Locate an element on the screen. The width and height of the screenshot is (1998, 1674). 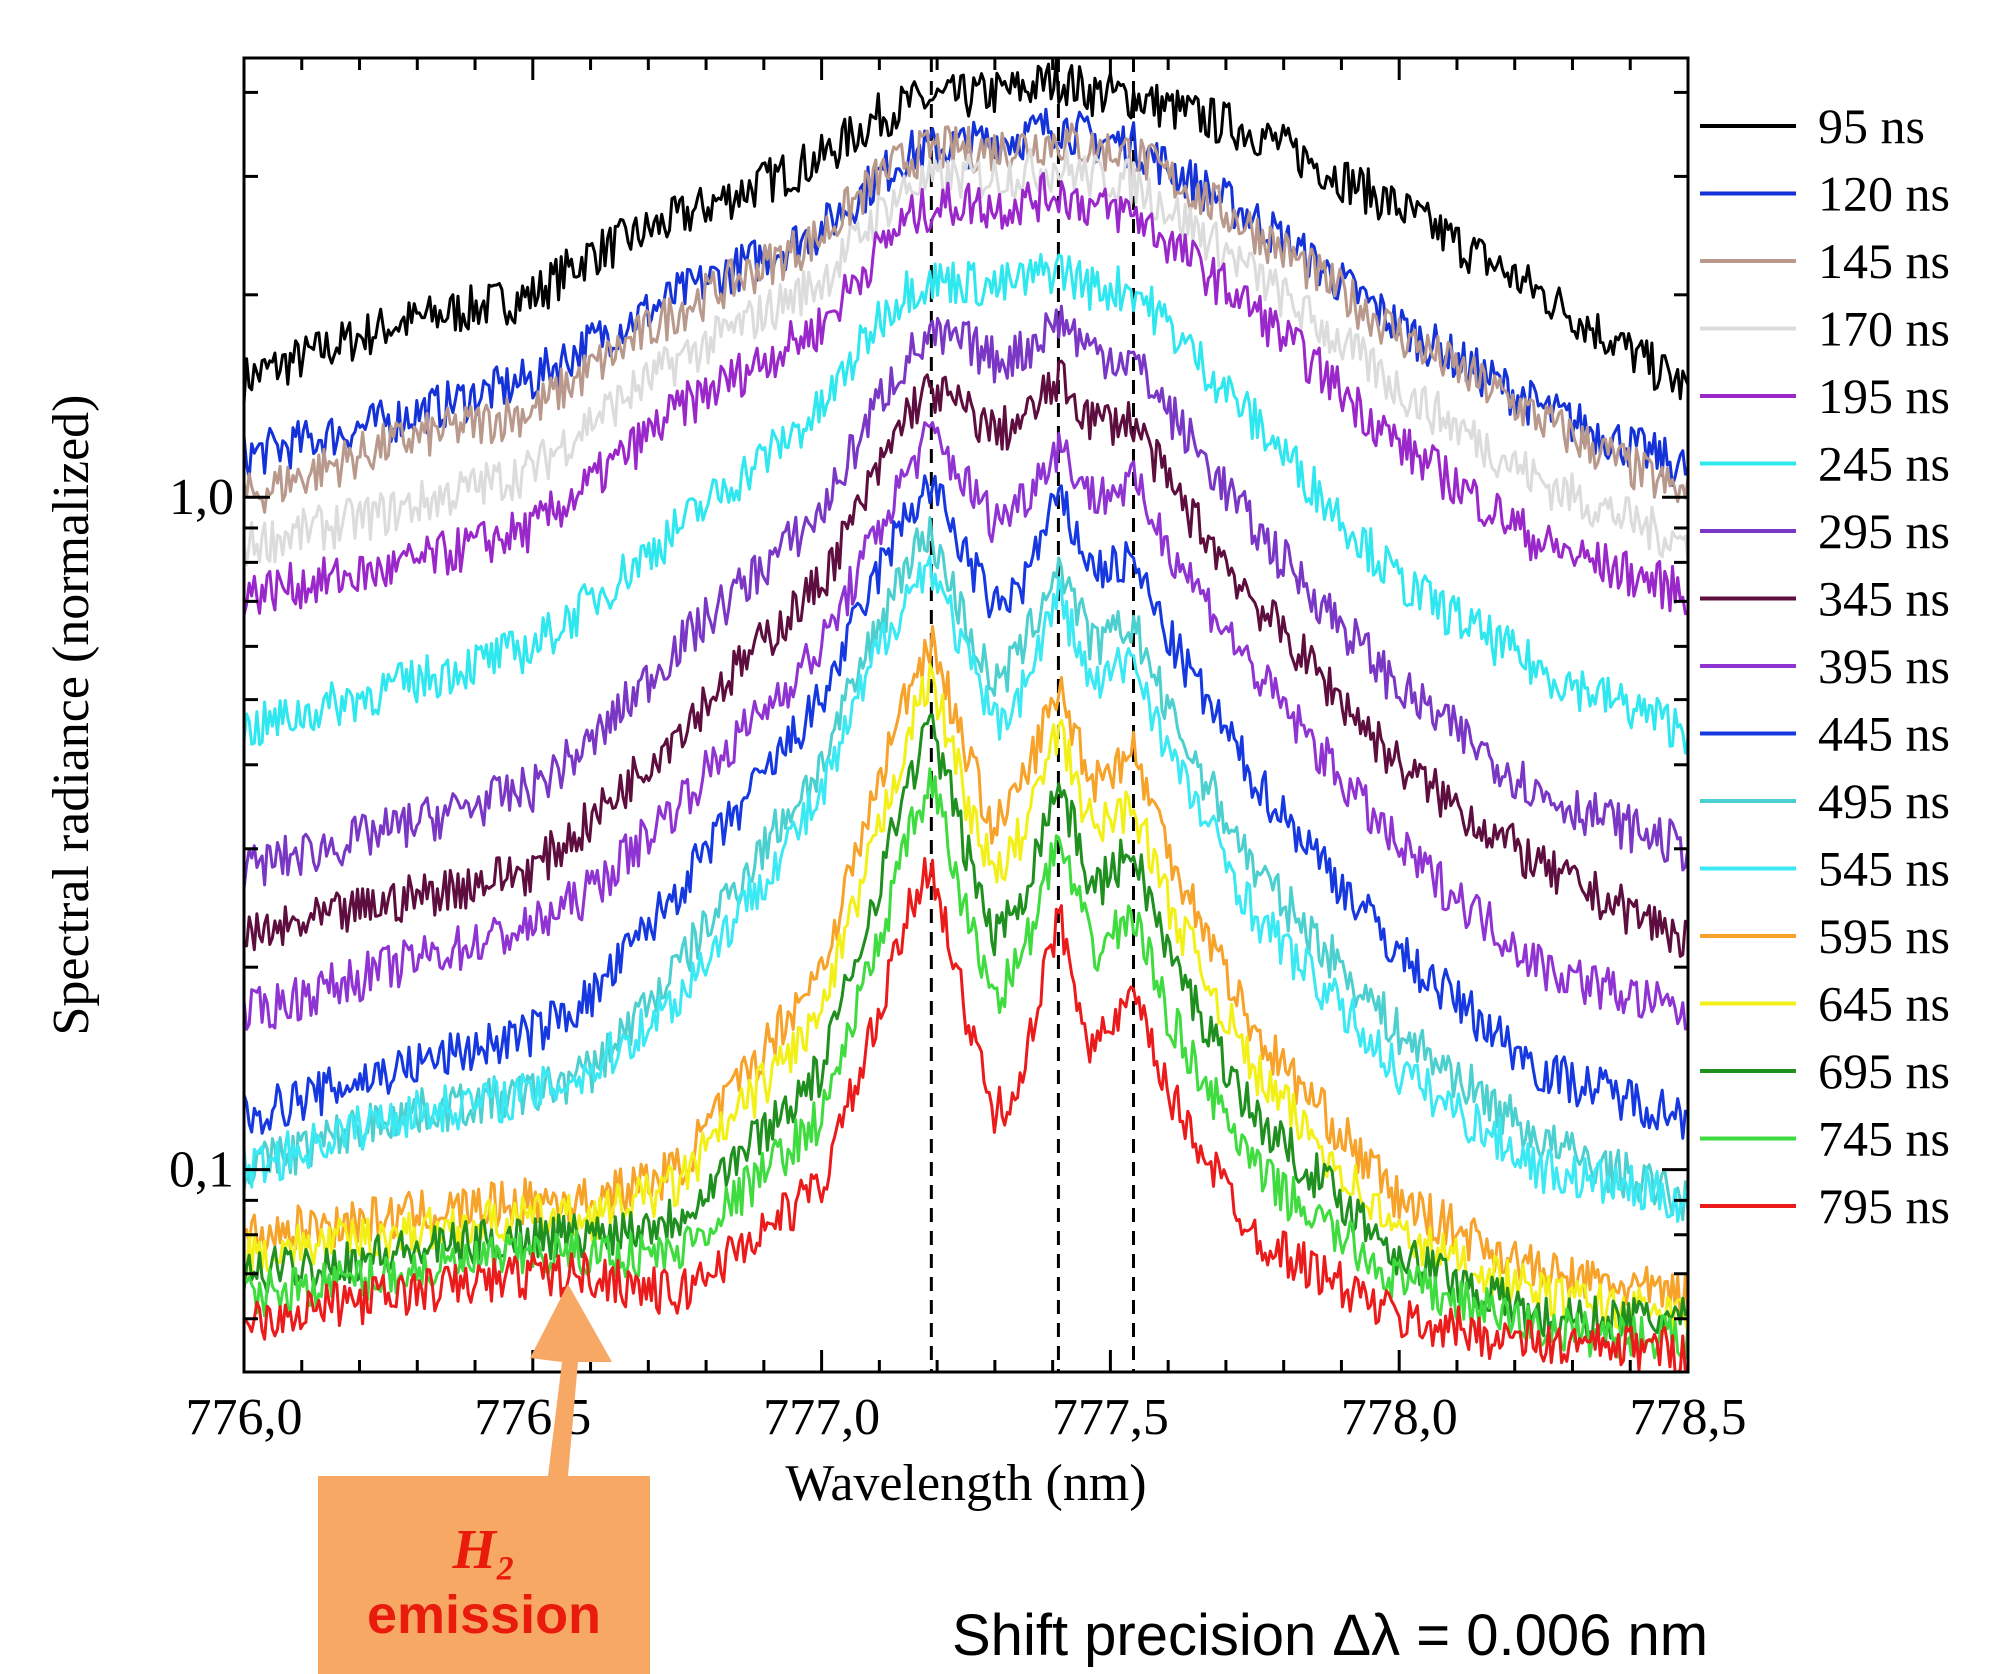
legend-label: 695 ns is located at coordinates (1884, 1071).